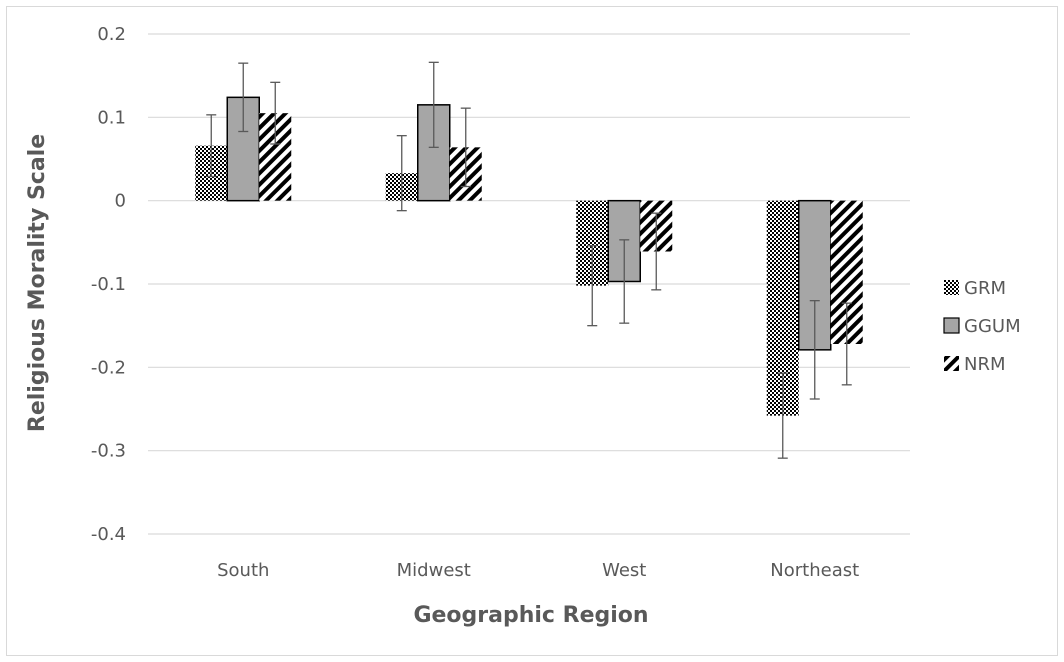  What do you see at coordinates (111, 34) in the screenshot?
I see `y-tick-label: 0.2` at bounding box center [111, 34].